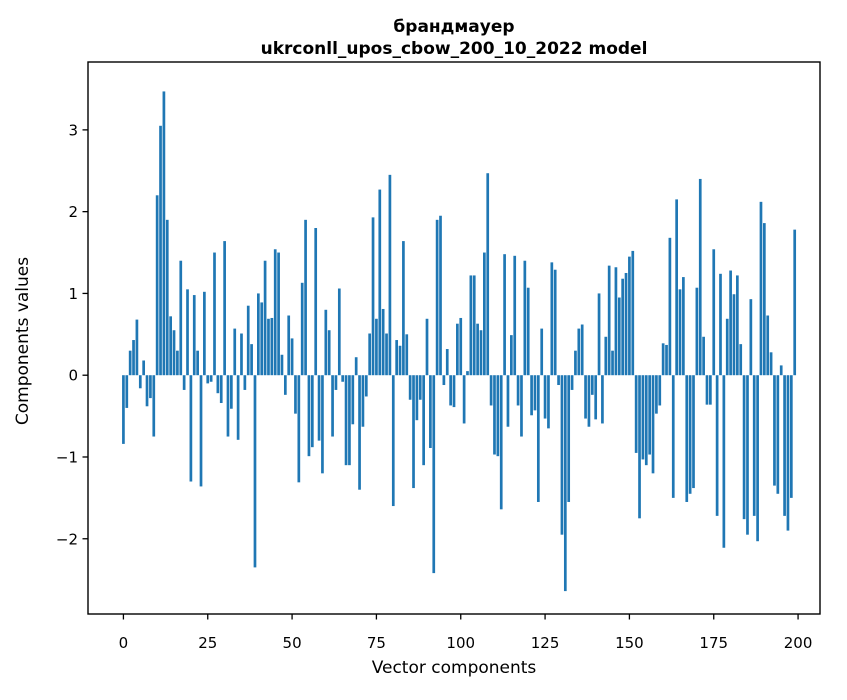 The width and height of the screenshot is (847, 700). What do you see at coordinates (292, 643) in the screenshot?
I see `x-tick-label: 50` at bounding box center [292, 643].